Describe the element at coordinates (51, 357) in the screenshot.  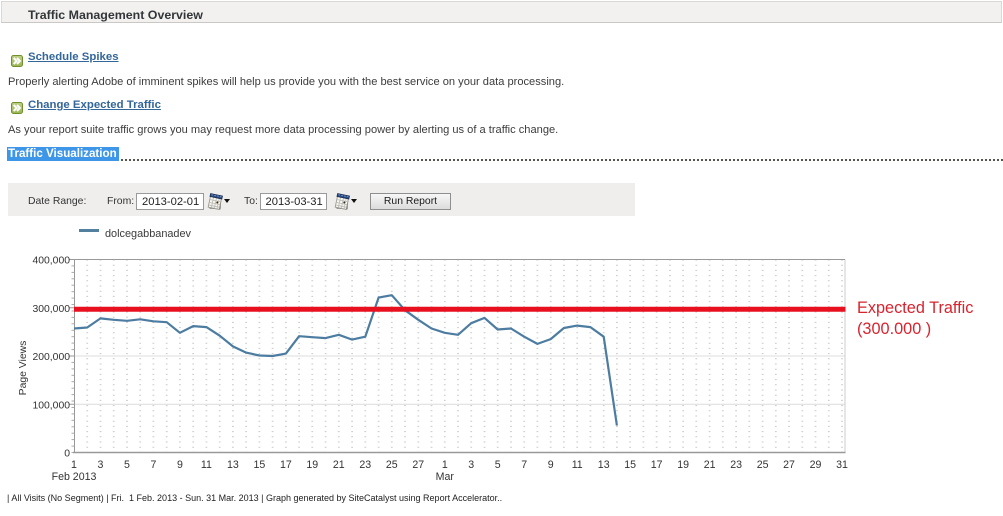
I see `svg-text: 200,000` at that location.